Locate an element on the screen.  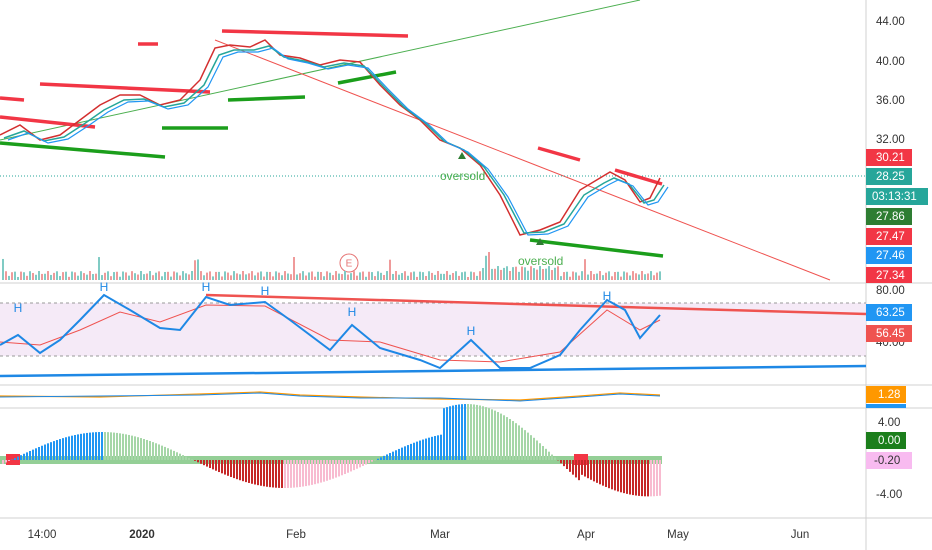
axis-label: 40.00 is located at coordinates (890, 62).